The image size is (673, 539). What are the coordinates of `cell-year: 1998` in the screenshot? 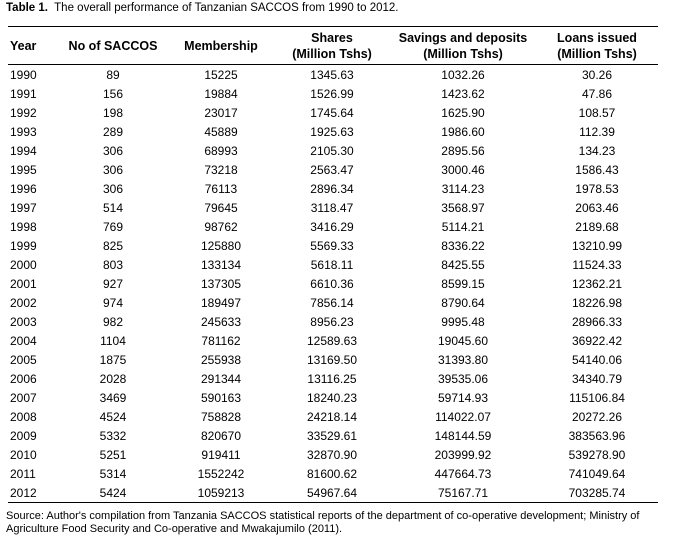 It's located at (23, 226).